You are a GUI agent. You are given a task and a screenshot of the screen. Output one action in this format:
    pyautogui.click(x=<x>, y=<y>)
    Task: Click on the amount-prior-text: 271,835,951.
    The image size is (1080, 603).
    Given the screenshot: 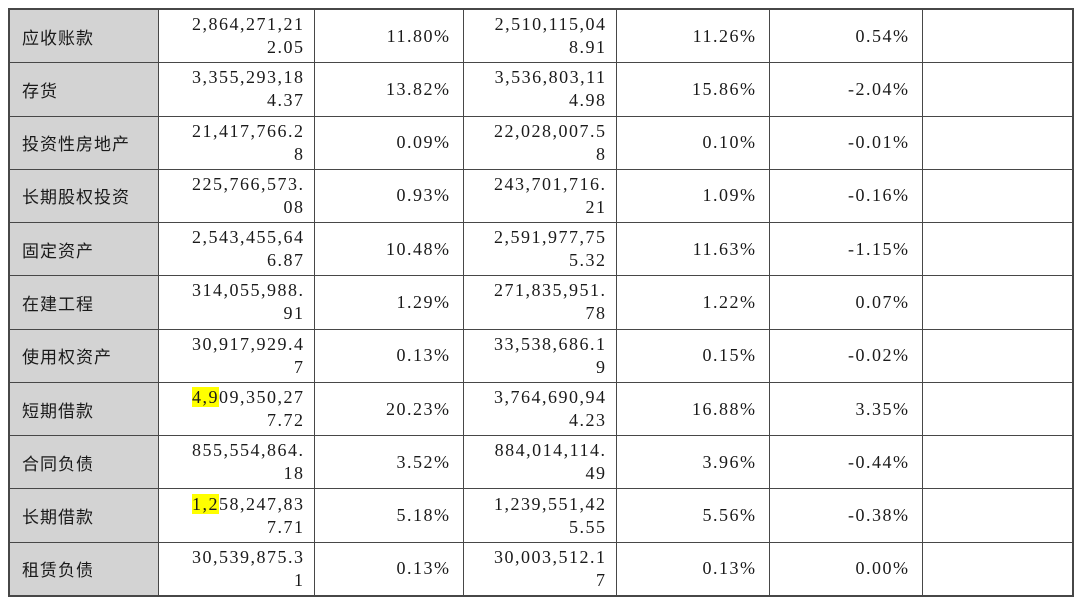 What is the action you would take?
    pyautogui.click(x=550, y=290)
    